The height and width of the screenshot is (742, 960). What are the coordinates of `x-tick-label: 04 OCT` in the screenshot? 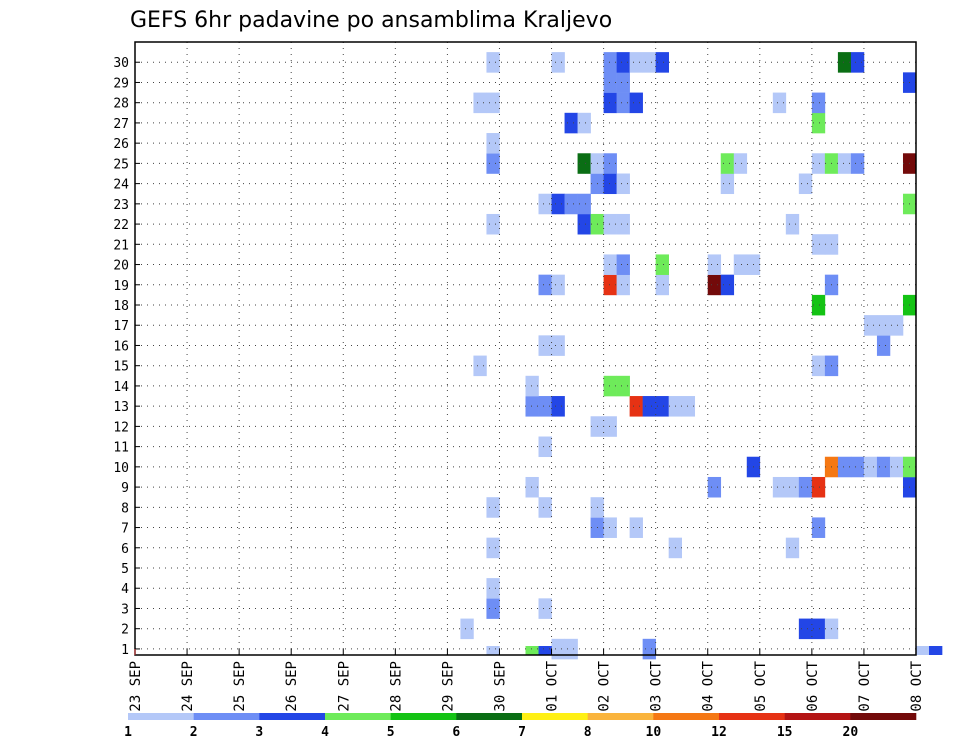 It's located at (709, 685).